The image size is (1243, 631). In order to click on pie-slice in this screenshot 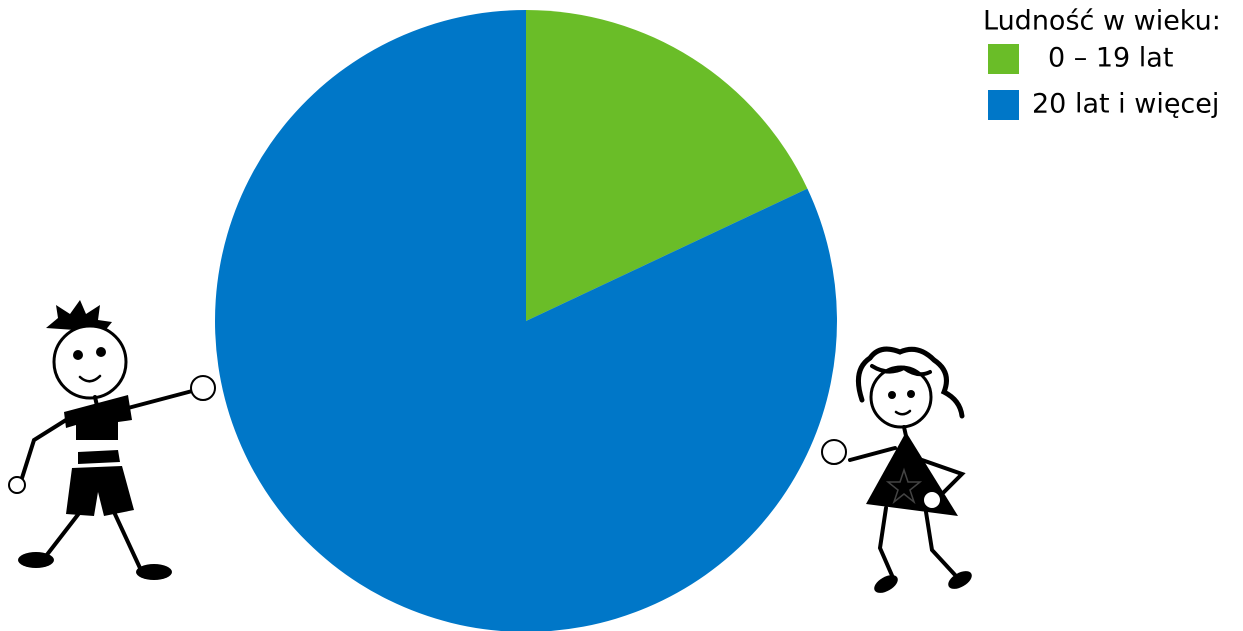, I will do `click(667, 165)`.